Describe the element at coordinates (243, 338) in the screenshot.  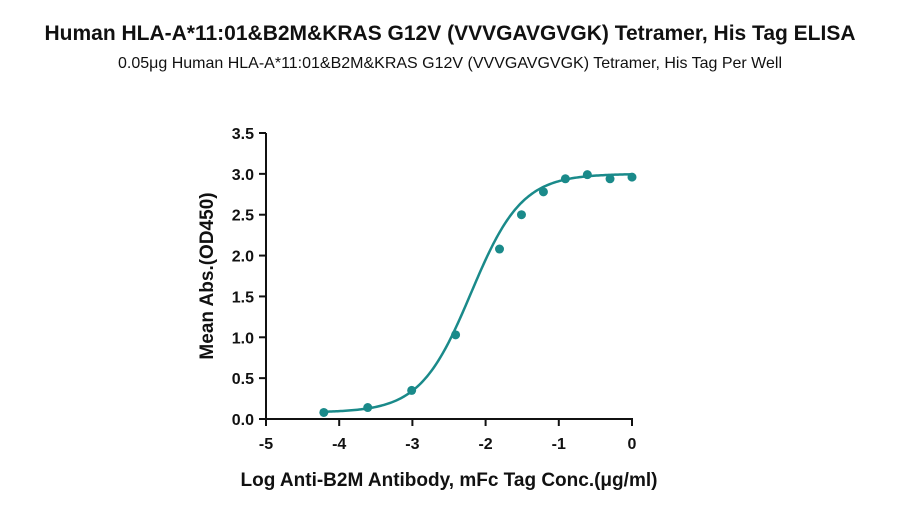
I see `y-tick-label: 1.0` at that location.